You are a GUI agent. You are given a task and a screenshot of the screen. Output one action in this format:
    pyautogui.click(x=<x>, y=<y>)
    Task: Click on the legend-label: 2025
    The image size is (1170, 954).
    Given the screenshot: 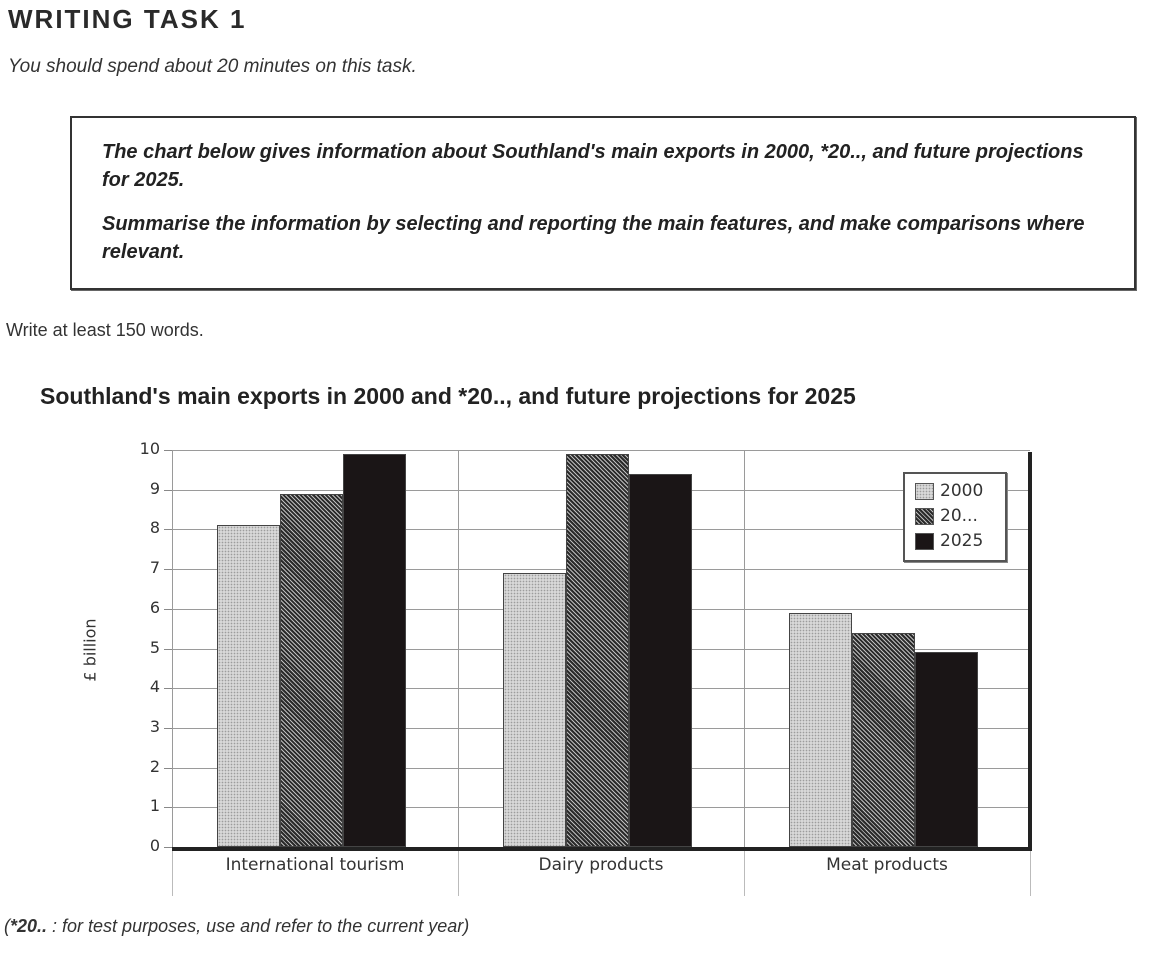 What is the action you would take?
    pyautogui.click(x=962, y=541)
    